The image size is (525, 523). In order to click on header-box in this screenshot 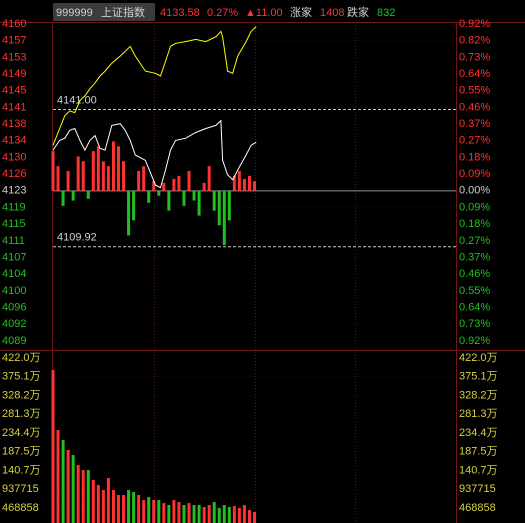, I will do `click(104, 12)`.